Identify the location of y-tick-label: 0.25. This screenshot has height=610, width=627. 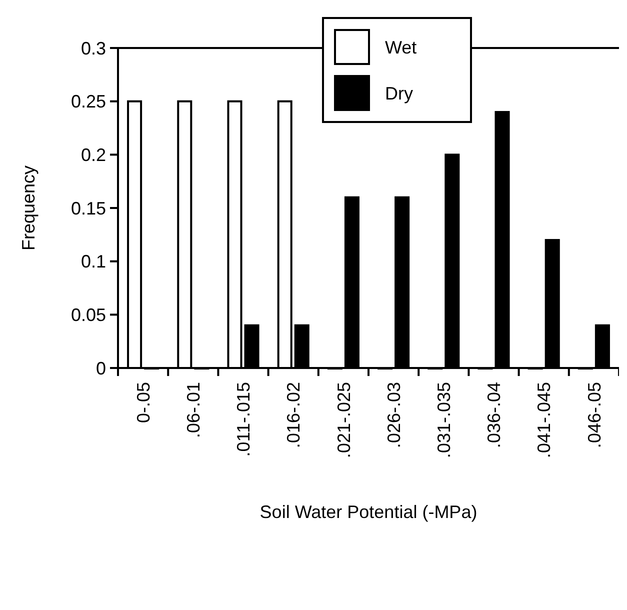
(88, 102).